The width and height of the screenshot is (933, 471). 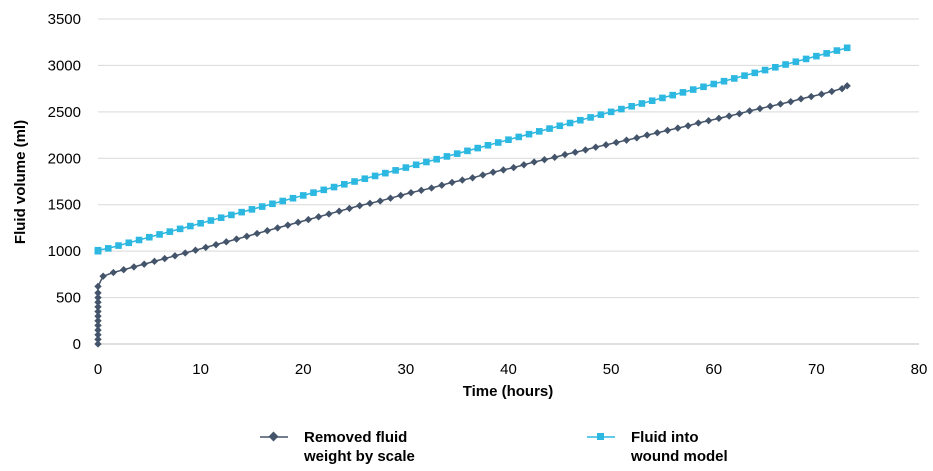 I want to click on x-axis-title: Time (hours), so click(x=508, y=391).